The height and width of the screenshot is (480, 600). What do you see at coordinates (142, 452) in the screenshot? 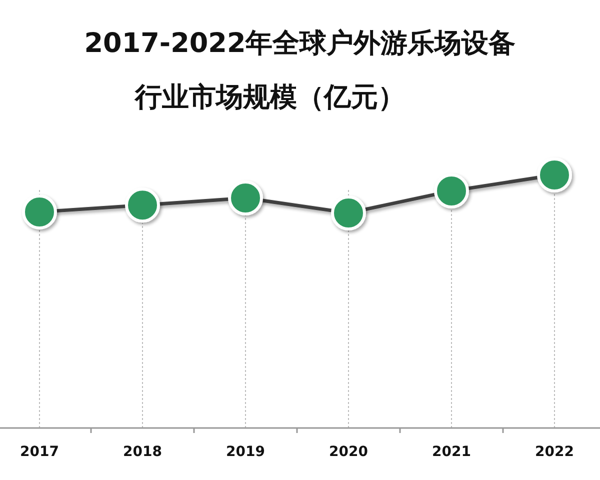
I see `x-tick-label: 2018` at bounding box center [142, 452].